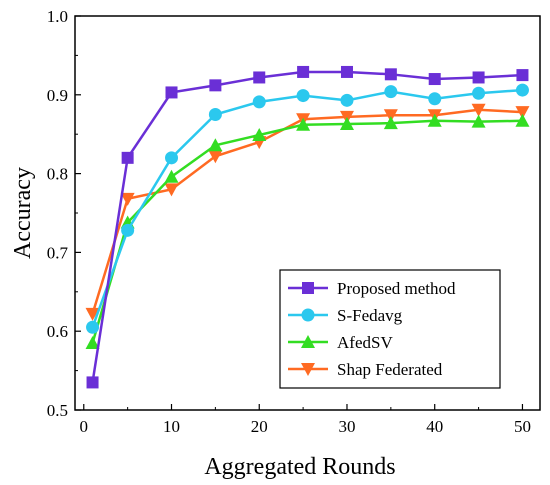  I want to click on x-tick-label: 20, so click(259, 426).